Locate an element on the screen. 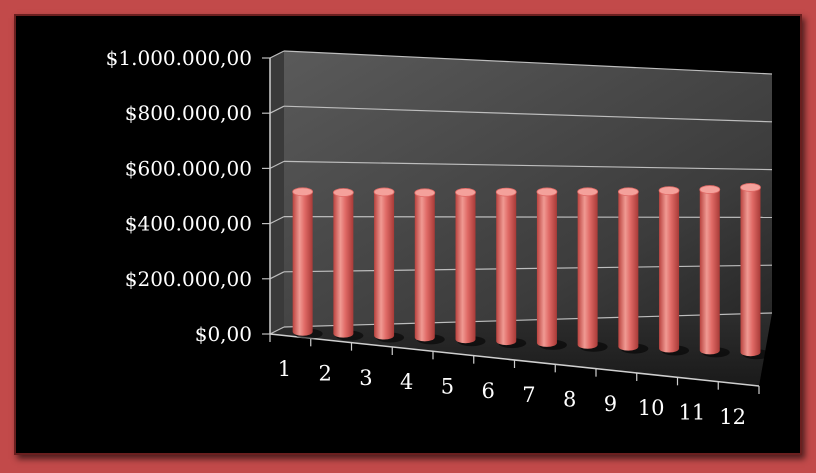  x-tick-label: 2 is located at coordinates (324, 374).